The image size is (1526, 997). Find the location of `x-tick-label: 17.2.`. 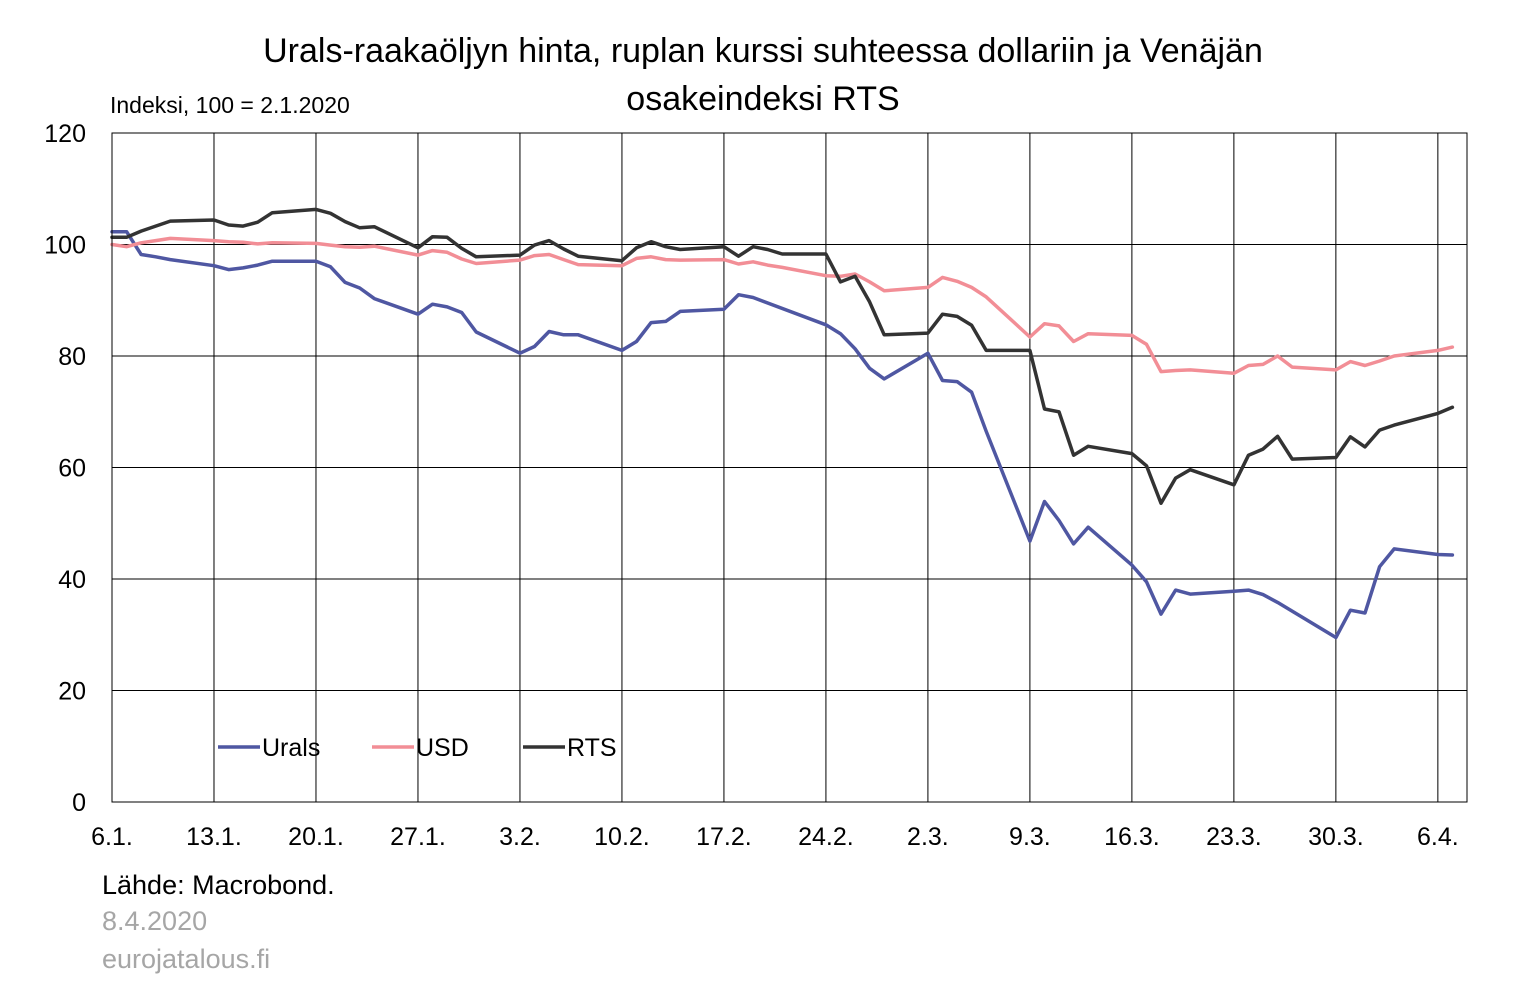

x-tick-label: 17.2. is located at coordinates (724, 837).